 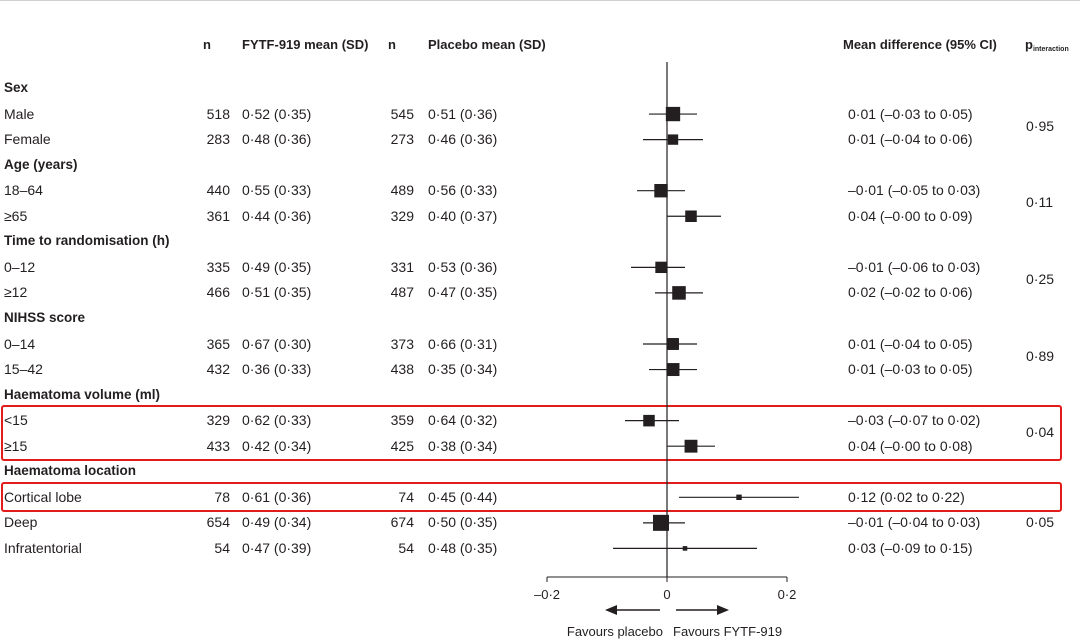 What do you see at coordinates (27, 139) in the screenshot?
I see `subgroup-label: Female` at bounding box center [27, 139].